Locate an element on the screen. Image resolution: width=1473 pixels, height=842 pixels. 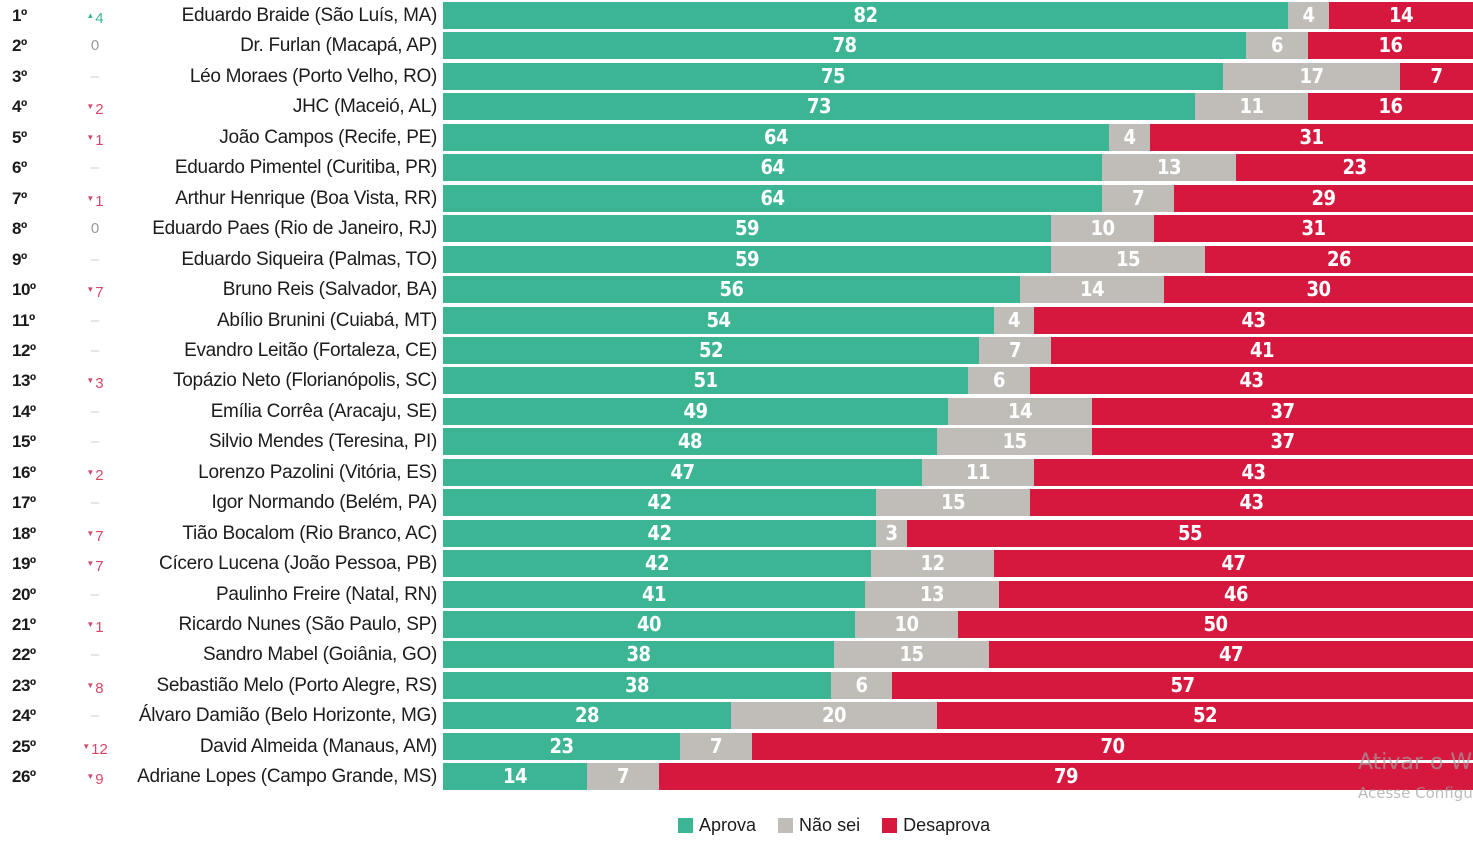
legend: Aprova Não sei Desaprova is located at coordinates (834, 825).